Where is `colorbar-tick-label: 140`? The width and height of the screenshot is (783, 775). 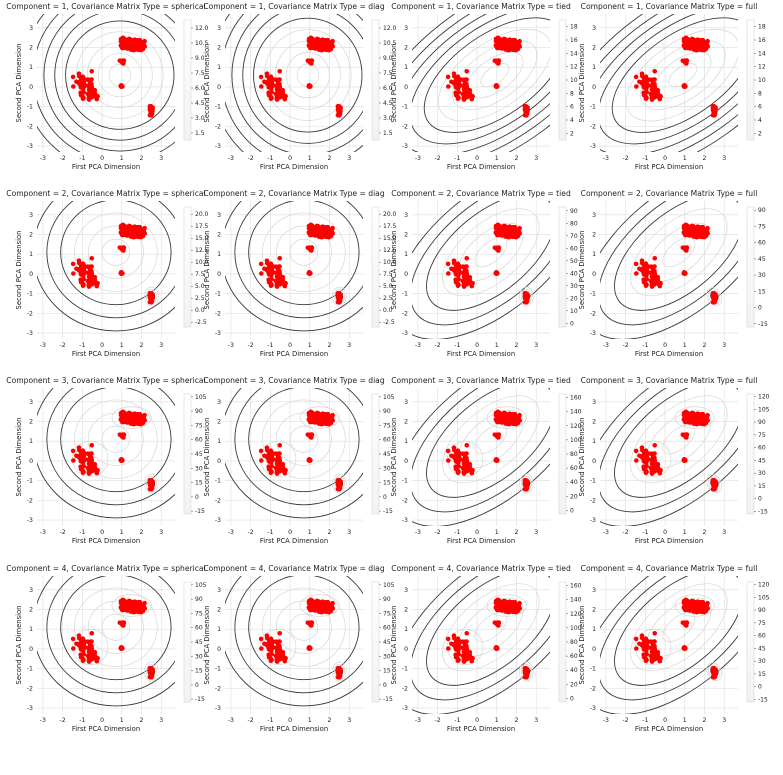
colorbar-tick-label: 140 is located at coordinates (576, 412).